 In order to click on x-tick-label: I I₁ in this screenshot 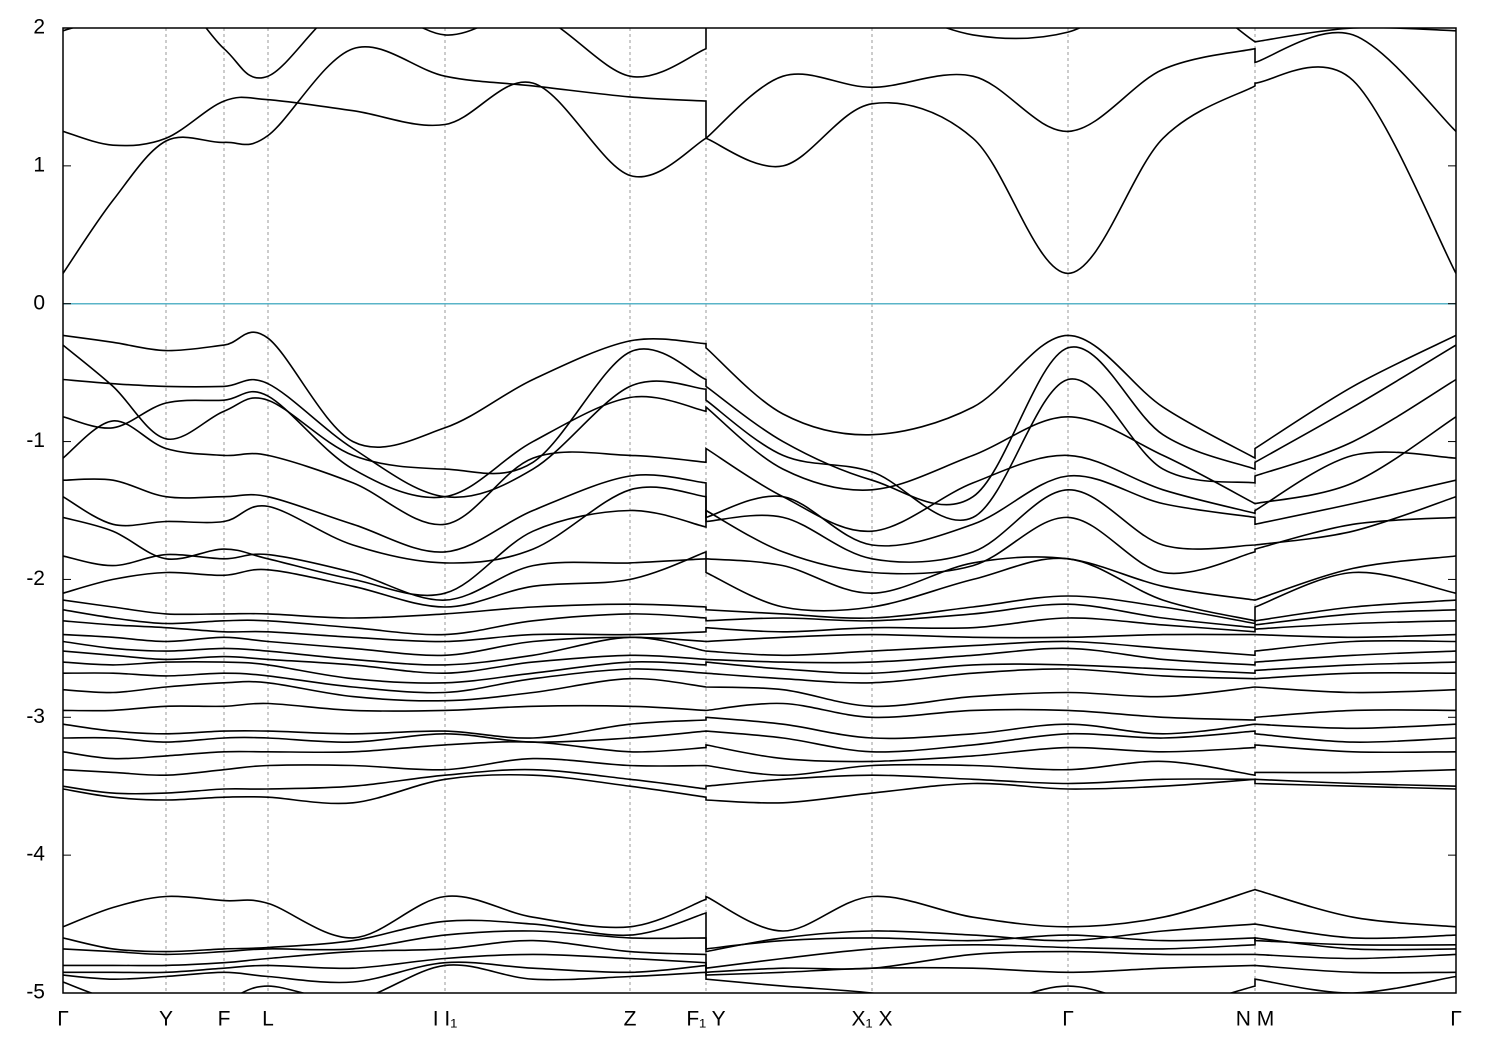, I will do `click(445, 1019)`.